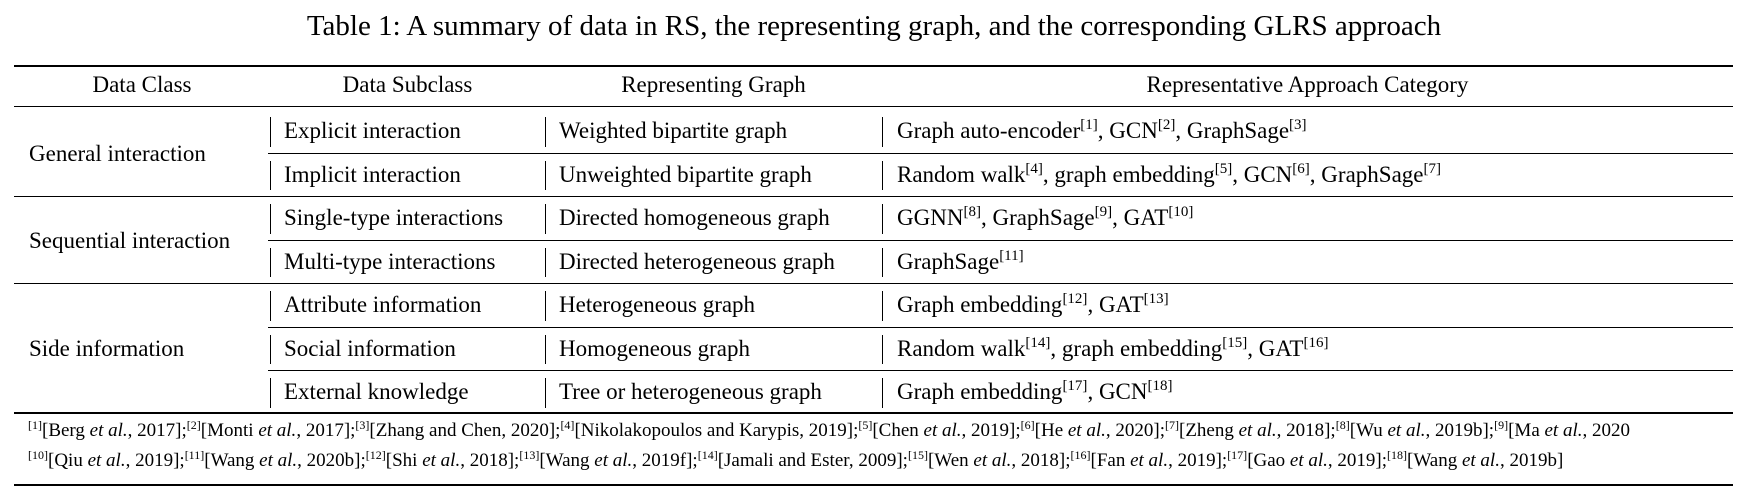  I want to click on row-rule, so click(1000, 370).